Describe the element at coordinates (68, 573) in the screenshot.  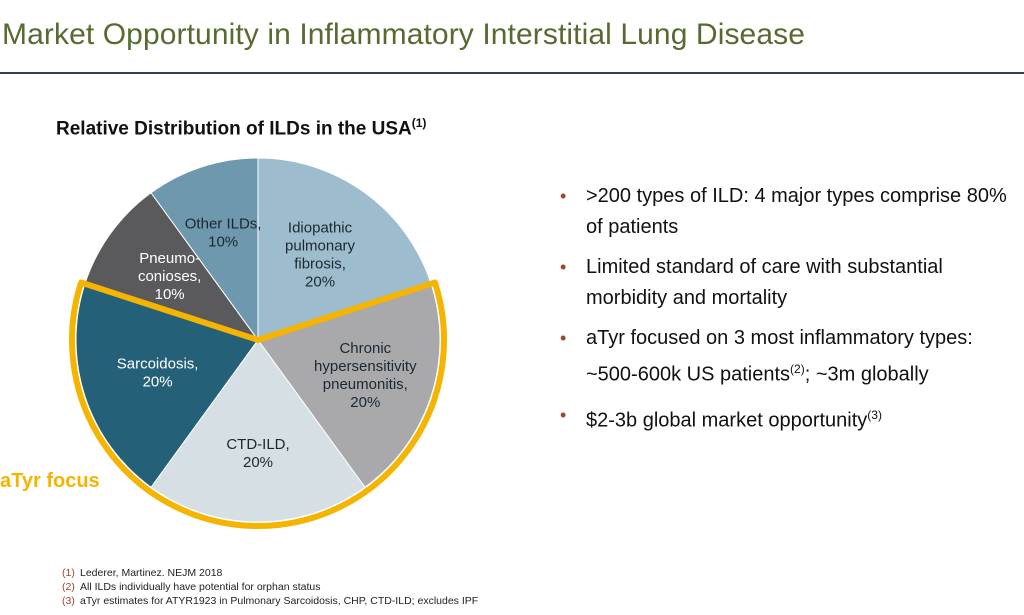
I see `footnote-number: (1)` at that location.